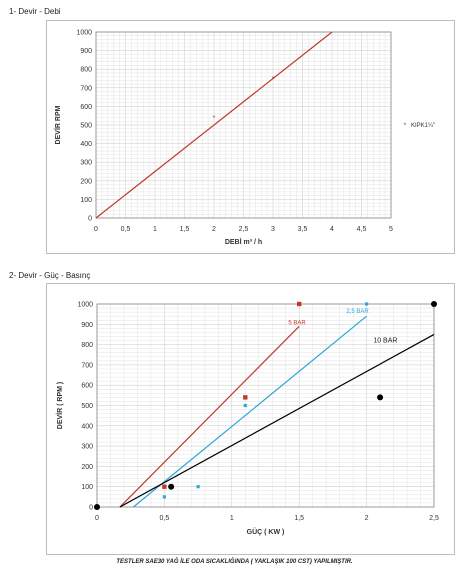 This screenshot has height=580, width=469. Describe the element at coordinates (423, 126) in the screenshot. I see `legend-label: KIPK1¼"` at that location.